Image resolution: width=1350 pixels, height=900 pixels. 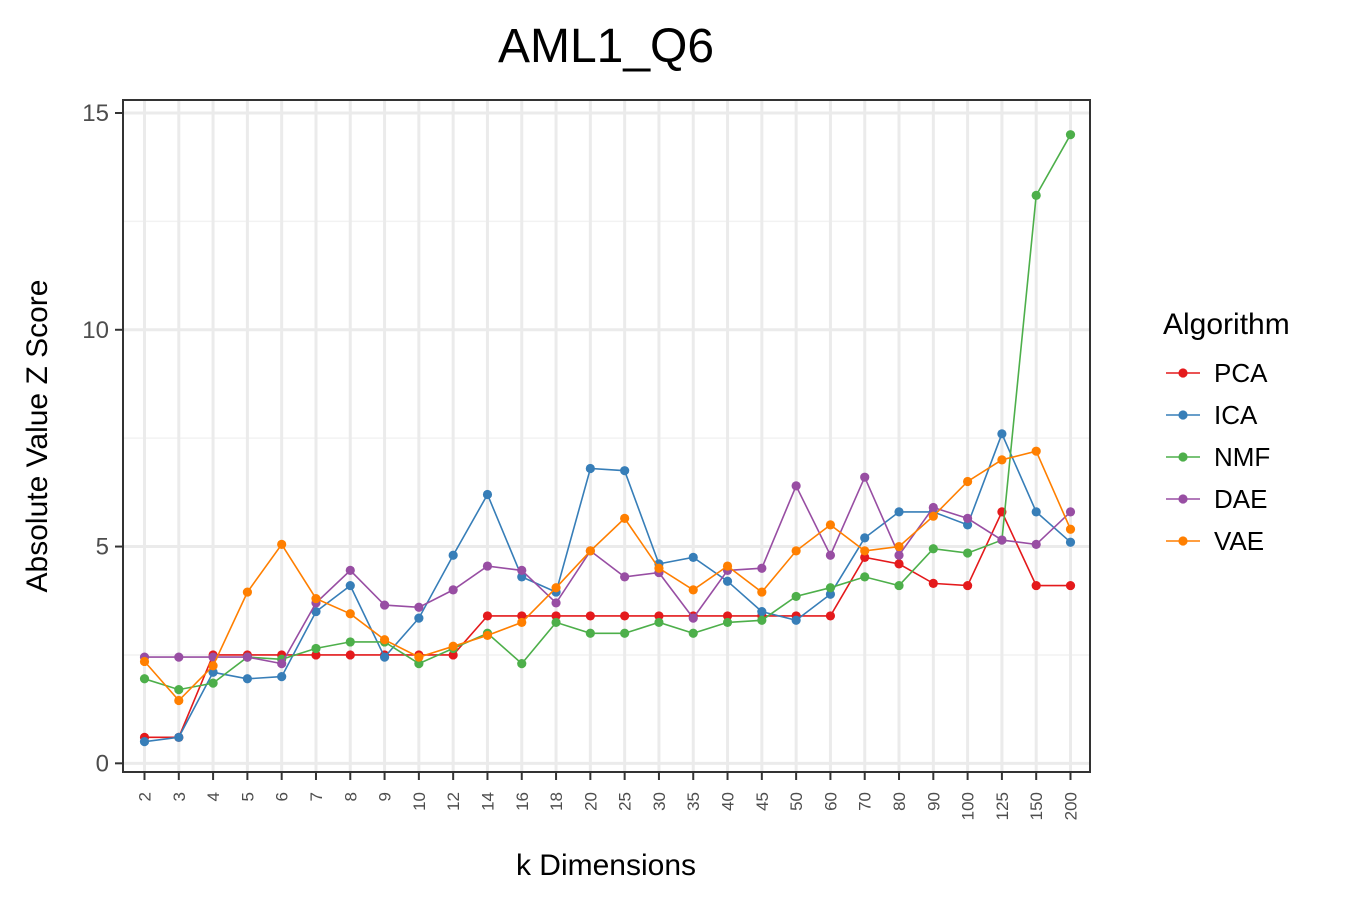 What do you see at coordinates (37, 436) in the screenshot?
I see `y-axis-title: Absolute Value Z Score` at bounding box center [37, 436].